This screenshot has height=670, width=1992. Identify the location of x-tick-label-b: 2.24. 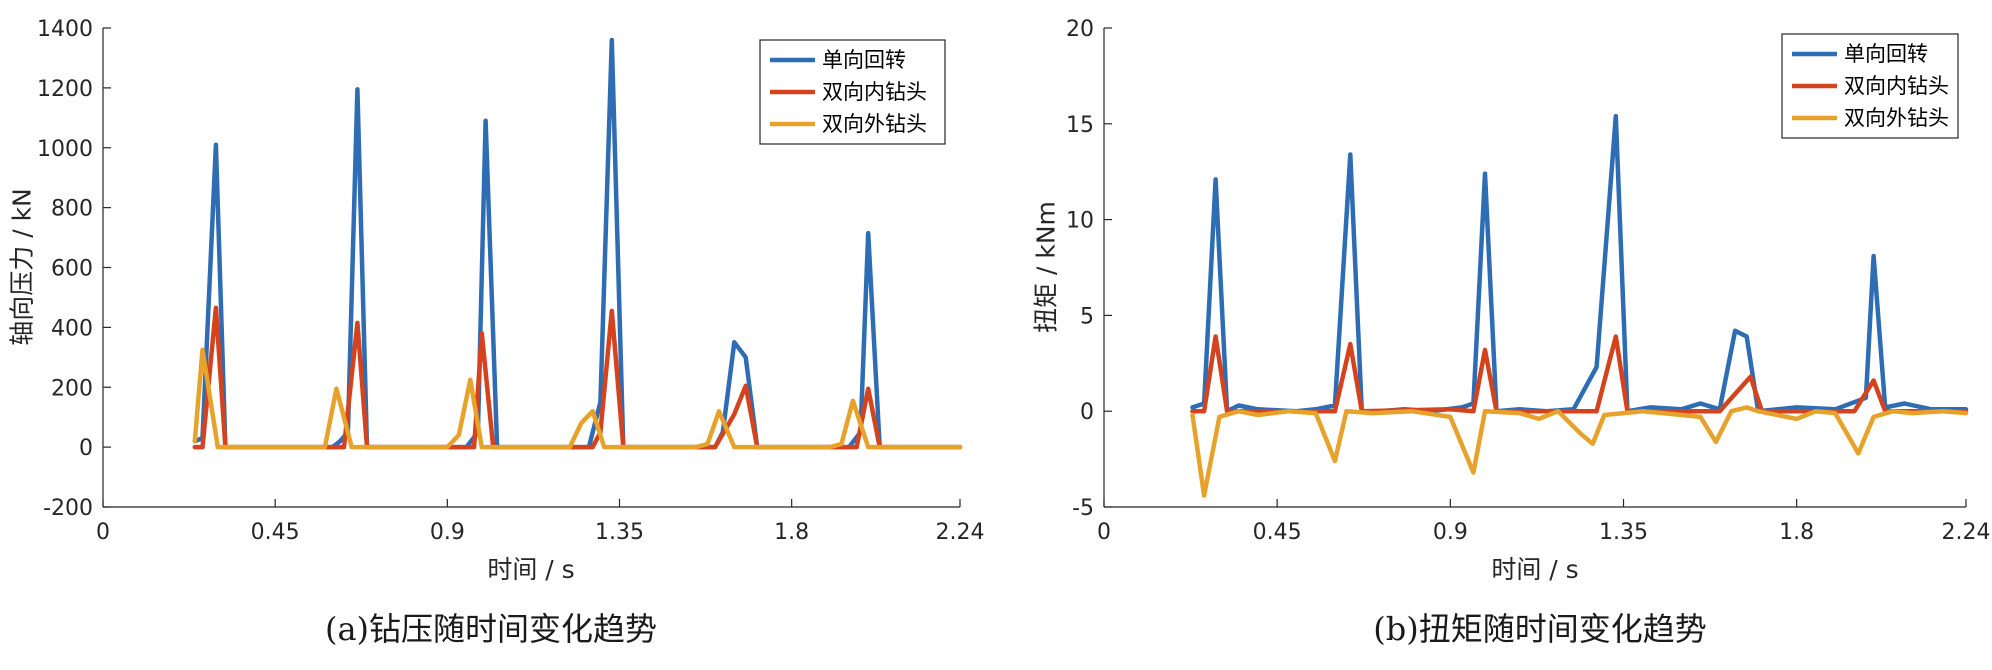
(1966, 532).